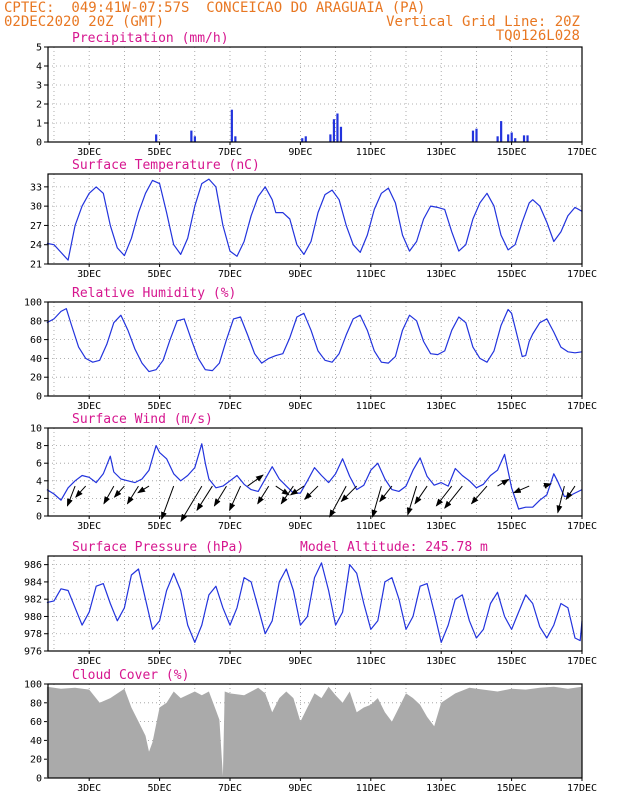 The height and width of the screenshot is (800, 618). Describe the element at coordinates (36, 378) in the screenshot. I see `humidity-ytick-label: 20` at that location.